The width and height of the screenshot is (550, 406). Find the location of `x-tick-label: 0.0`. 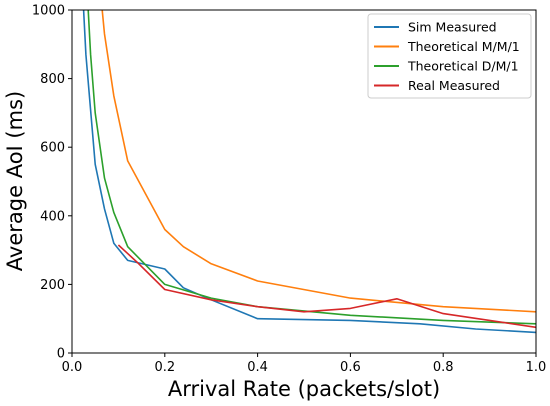

x-tick-label: 0.0 is located at coordinates (72, 367).